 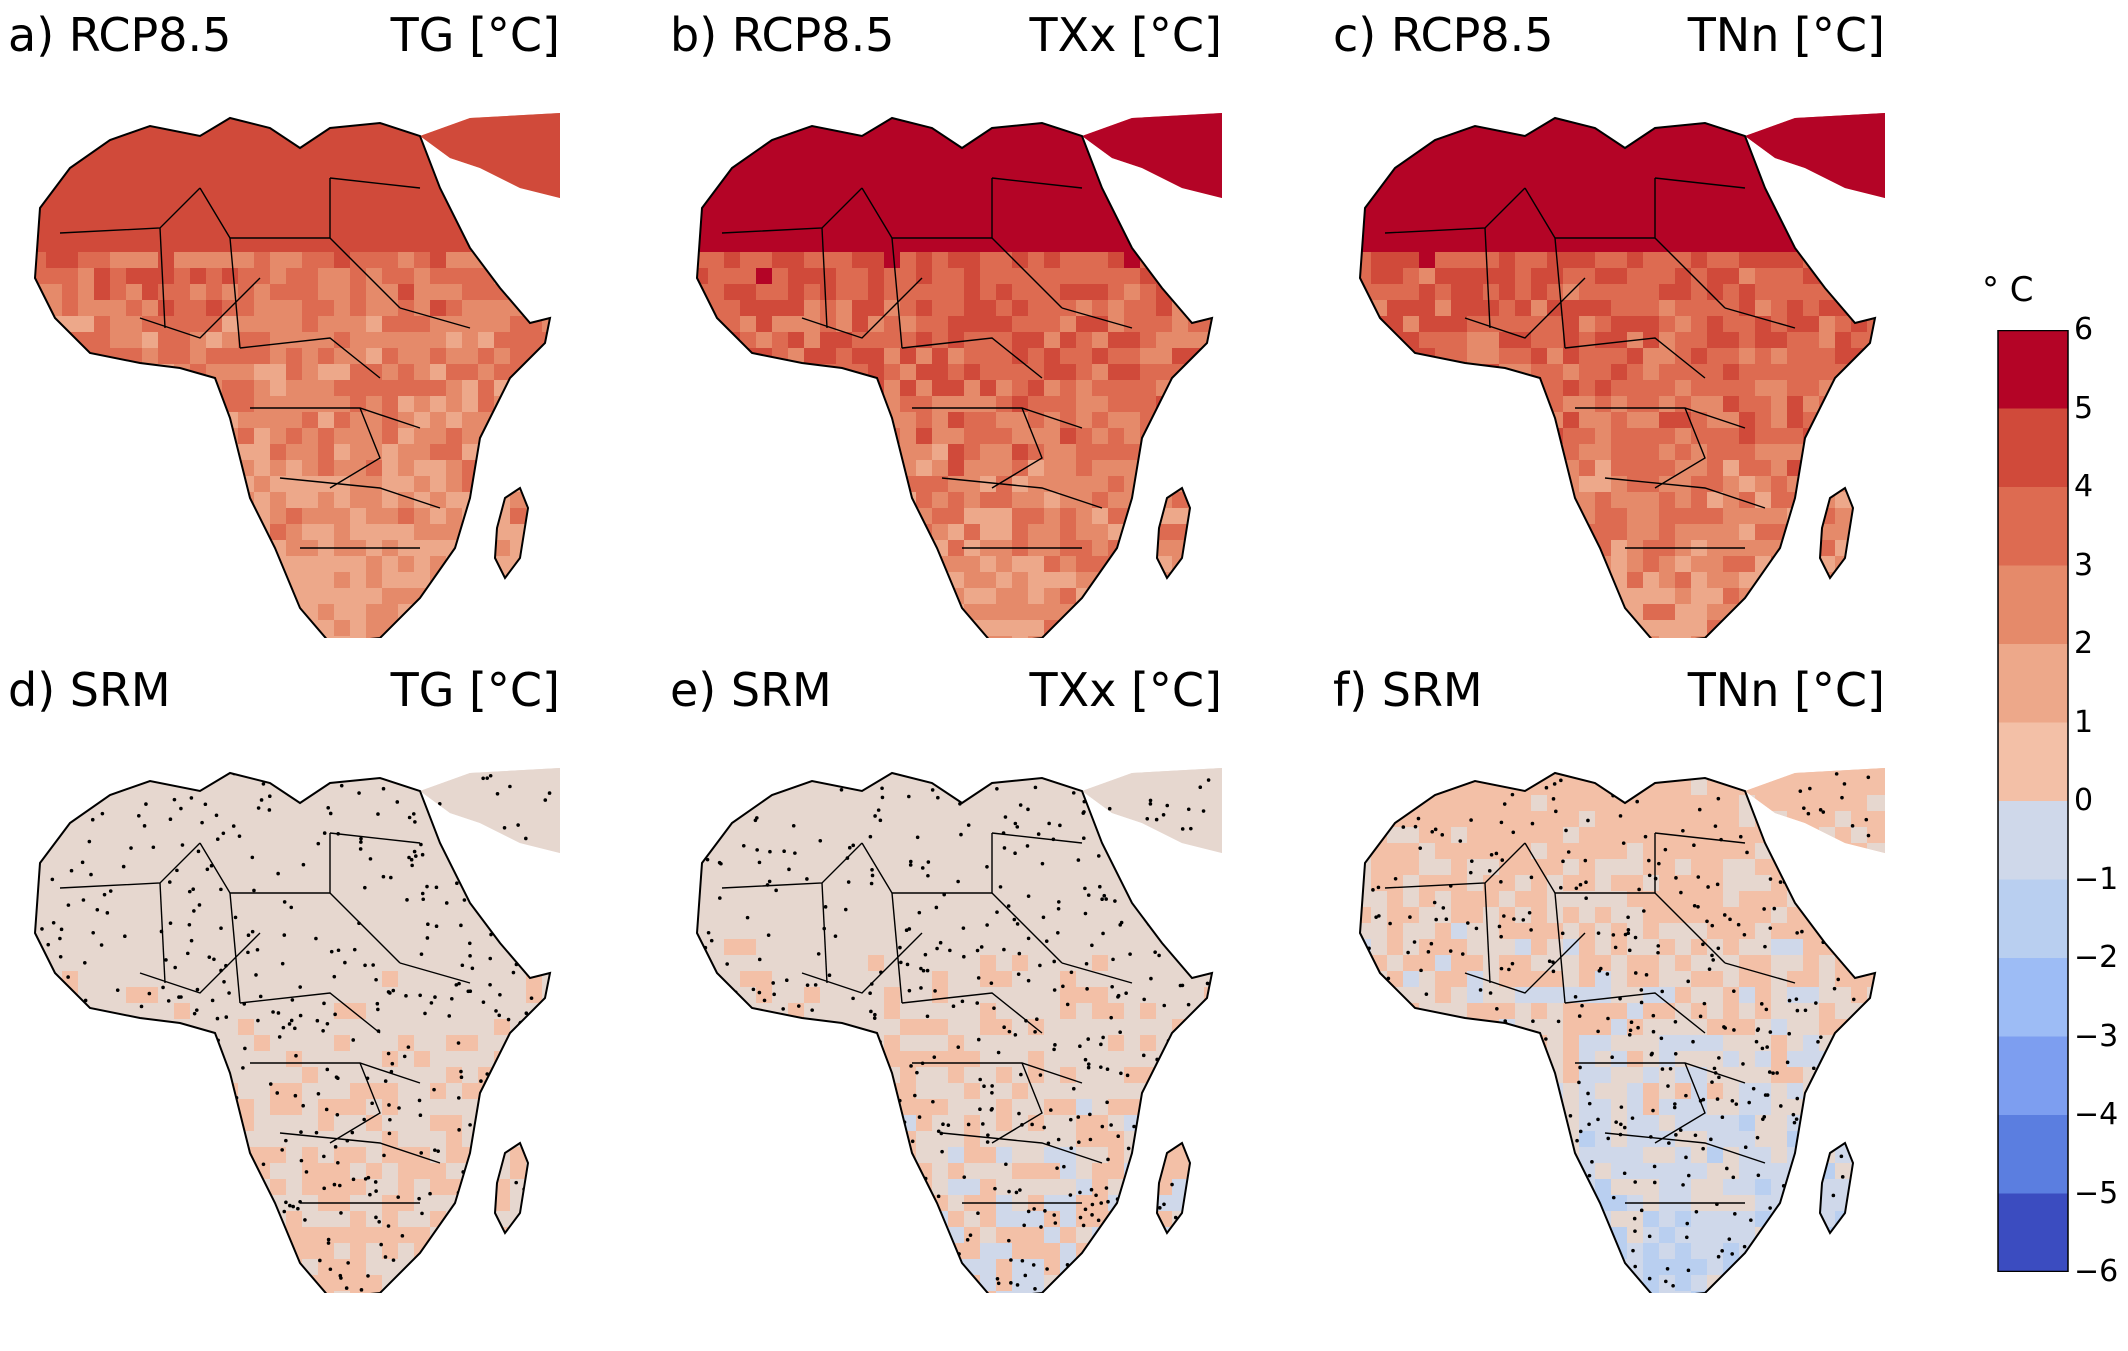 I want to click on colorbar-tick-label: −4, so click(x=2096, y=1114).